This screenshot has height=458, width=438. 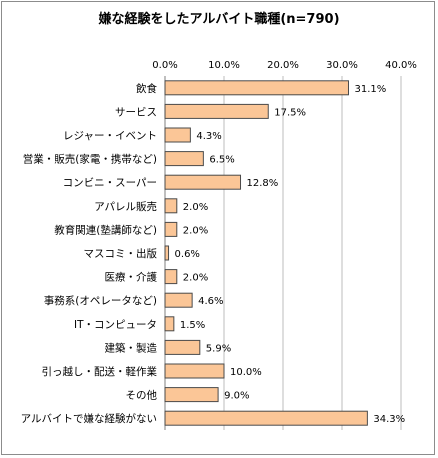 What do you see at coordinates (290, 112) in the screenshot?
I see `value-label: 17.5%` at bounding box center [290, 112].